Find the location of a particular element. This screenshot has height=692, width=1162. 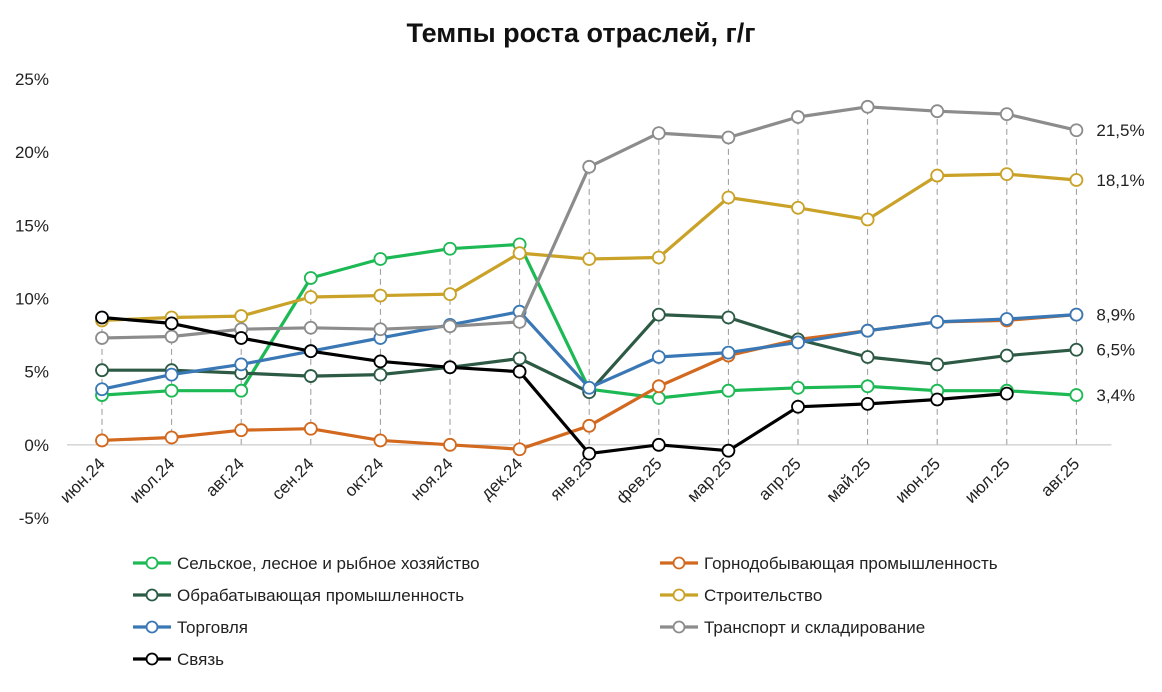

legend-label: Обрабатывающая промышленность is located at coordinates (320, 595).